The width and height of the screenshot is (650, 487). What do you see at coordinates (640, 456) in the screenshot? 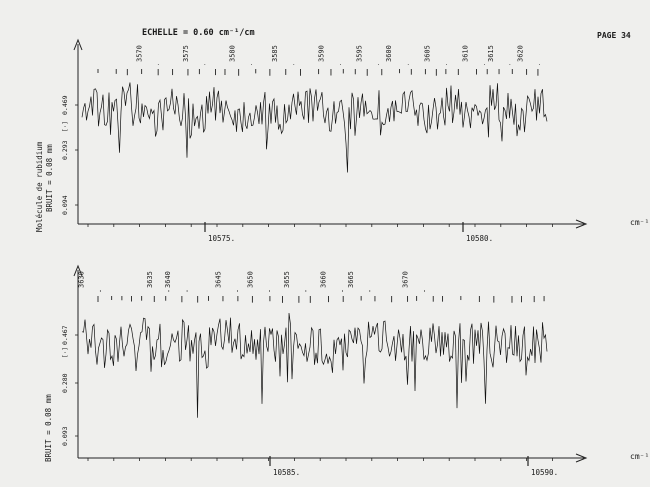
I see `x-unit-bottom: cm⁻¹` at bounding box center [640, 456].